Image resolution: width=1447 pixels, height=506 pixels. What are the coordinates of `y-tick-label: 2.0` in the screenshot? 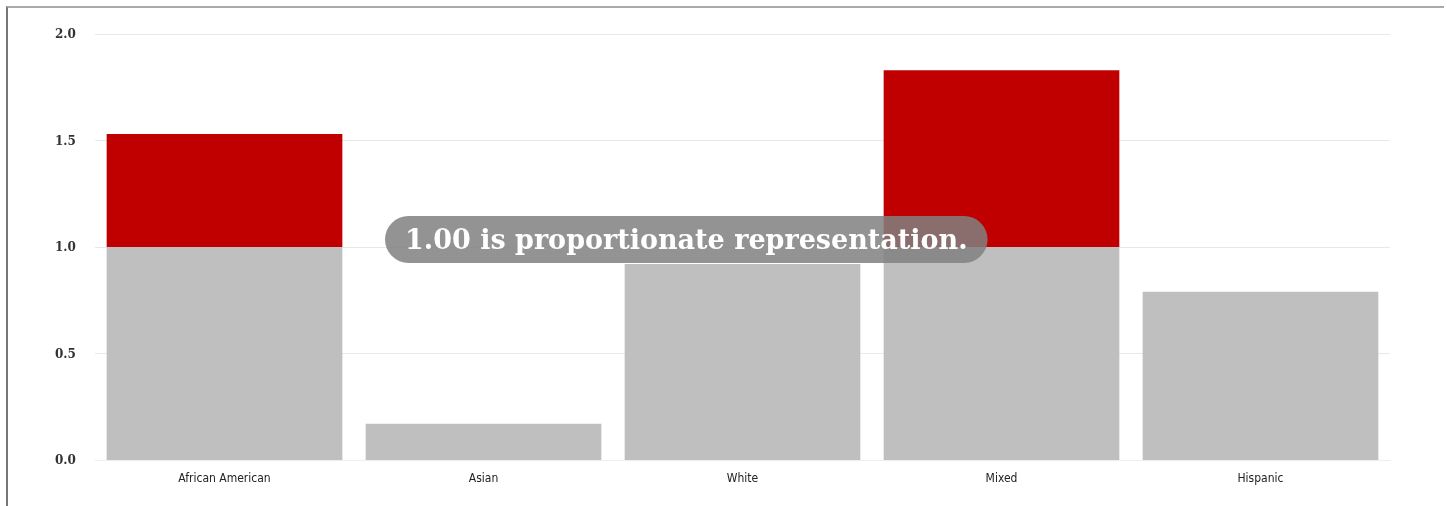 It's located at (65, 34).